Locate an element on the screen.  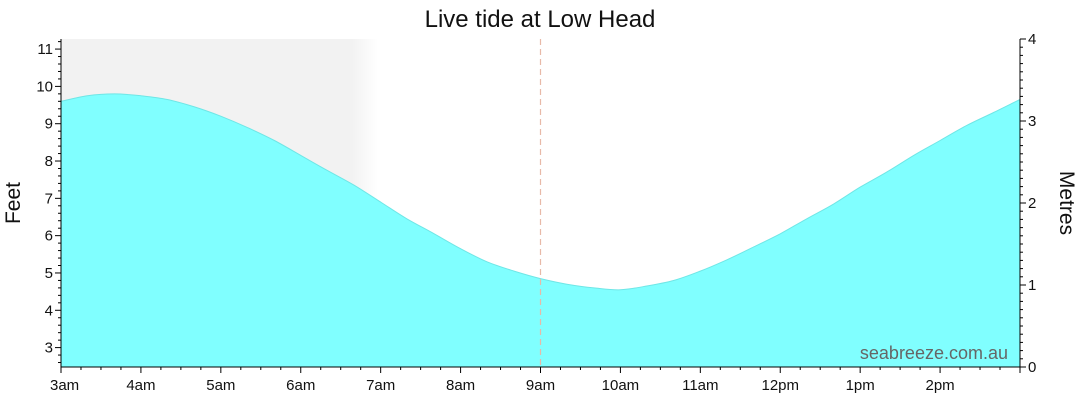
left-tick-label: 3 is located at coordinates (49, 348).